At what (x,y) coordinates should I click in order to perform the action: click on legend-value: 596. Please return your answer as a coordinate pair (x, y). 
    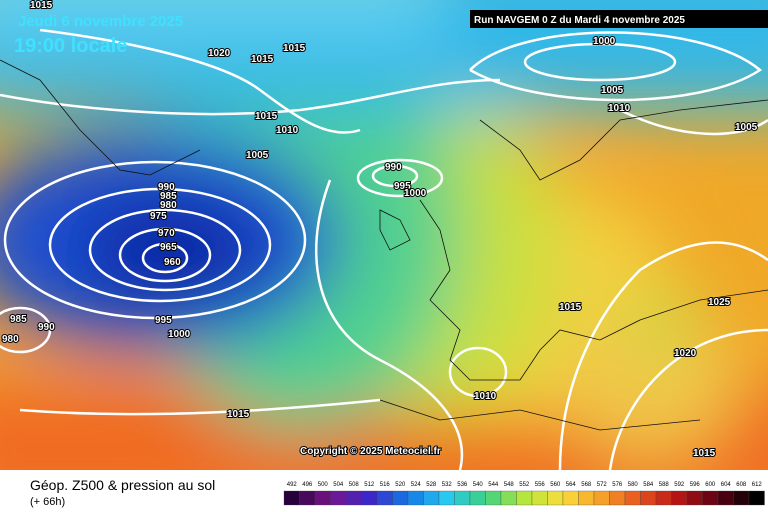
    Looking at the image, I should click on (695, 485).